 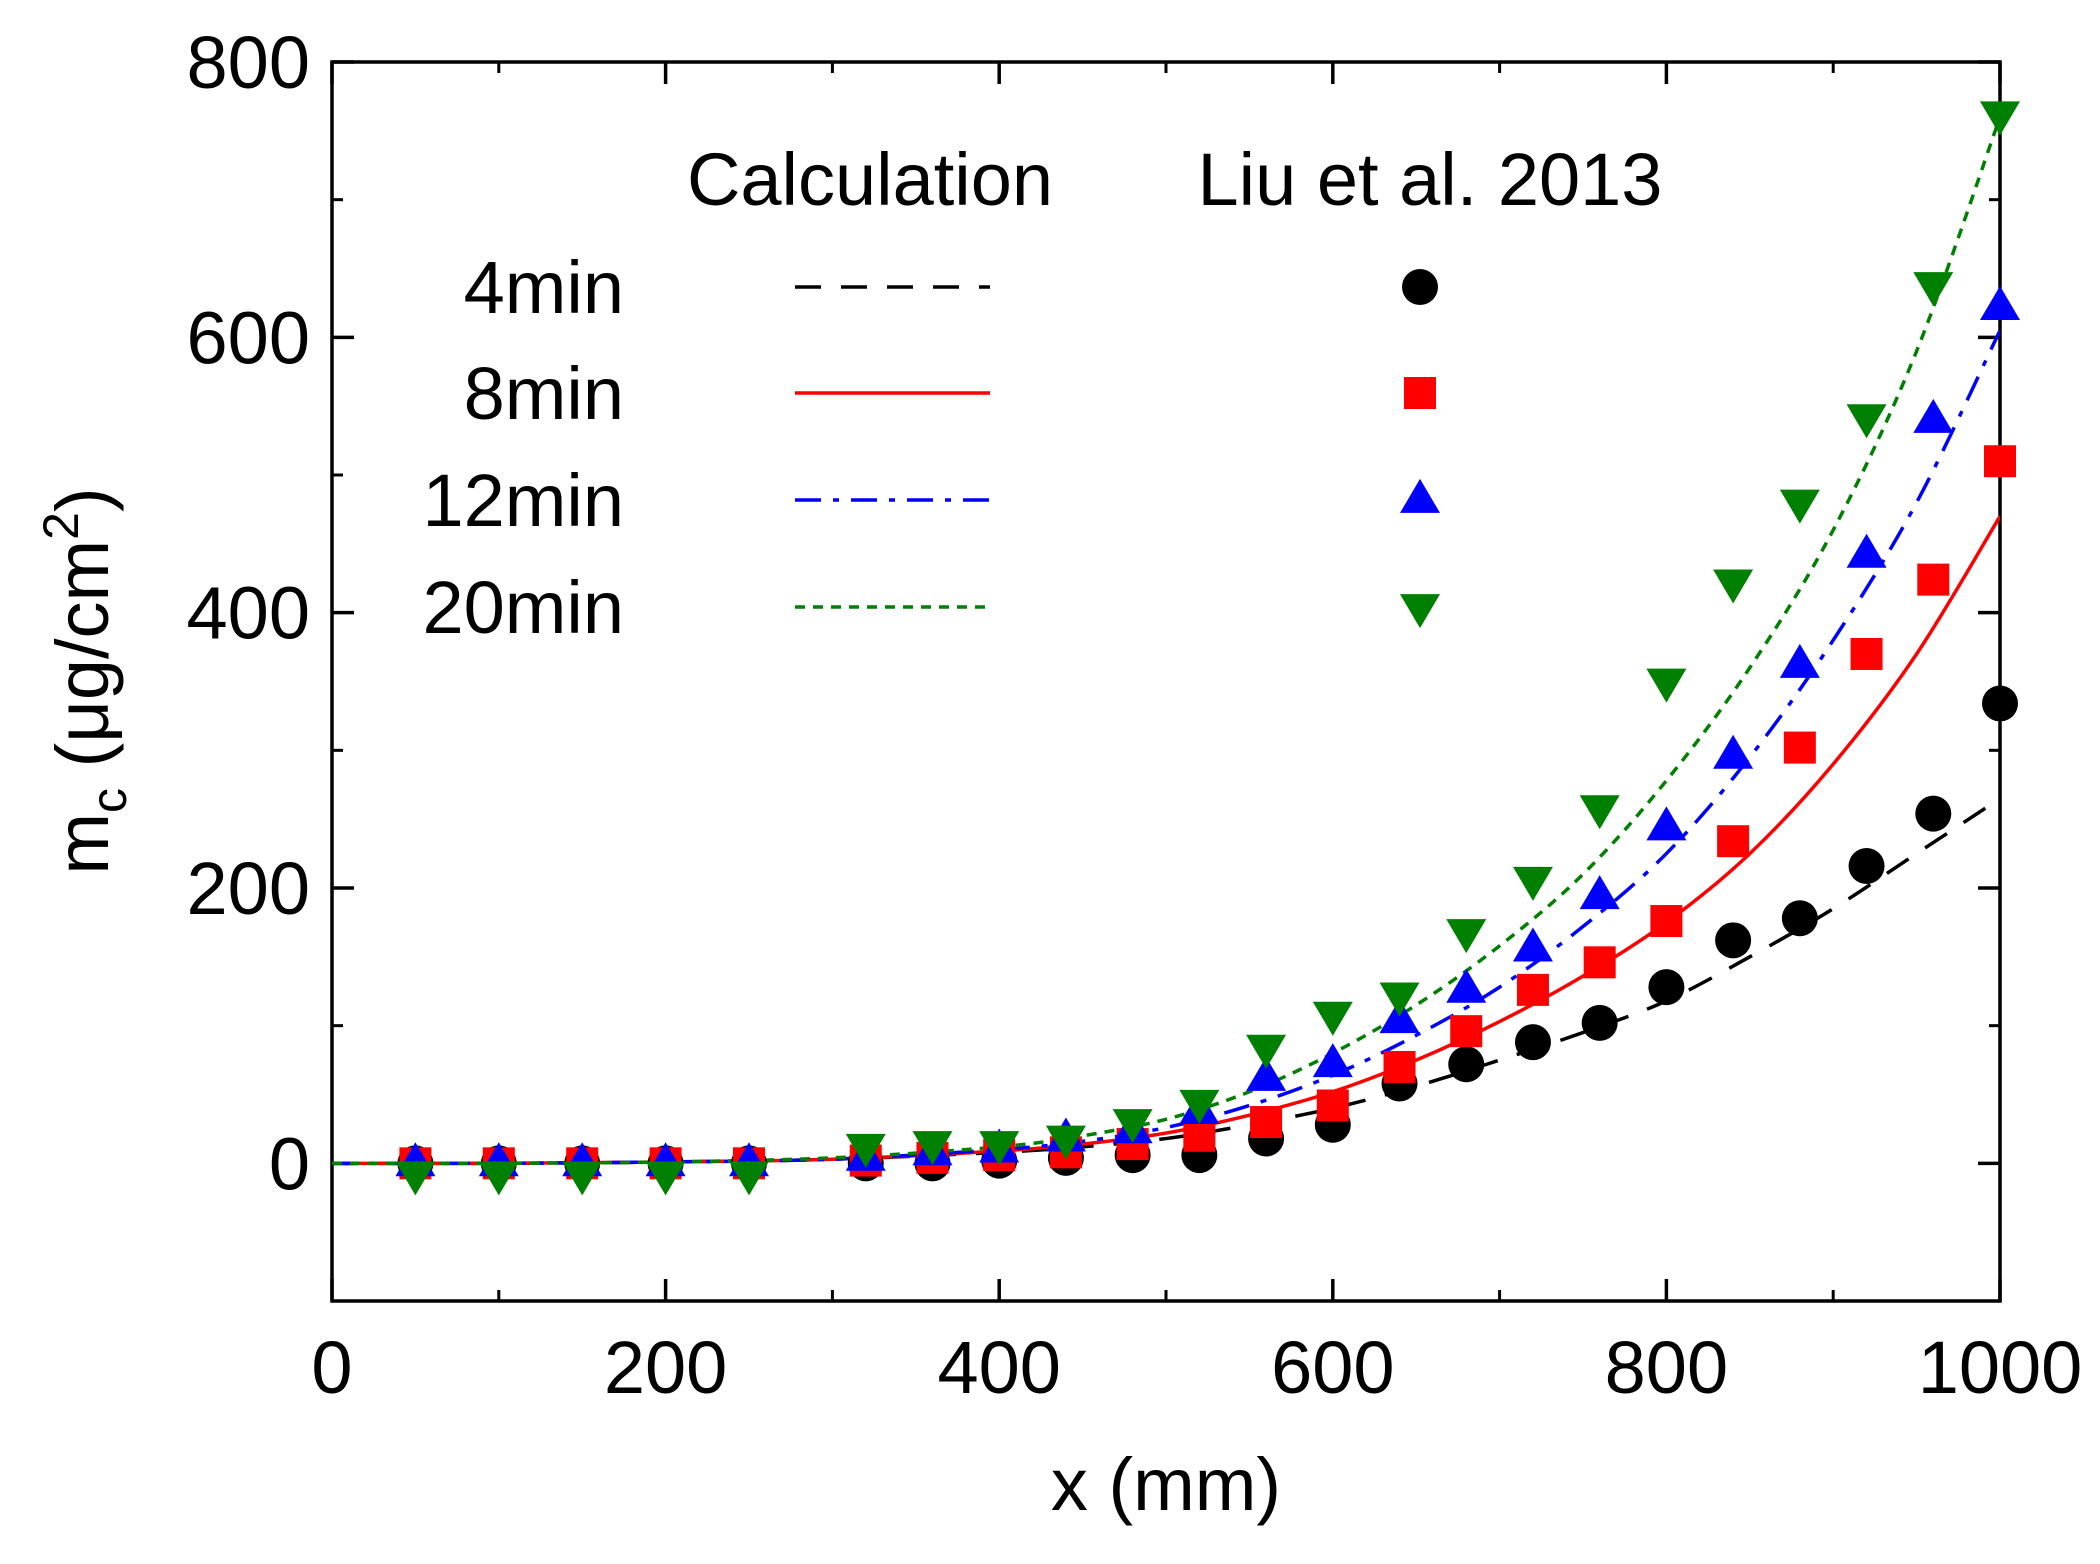 What do you see at coordinates (1196, 1367) in the screenshot?
I see `x-tick-labels: 0 200 400 600 800 1000` at bounding box center [1196, 1367].